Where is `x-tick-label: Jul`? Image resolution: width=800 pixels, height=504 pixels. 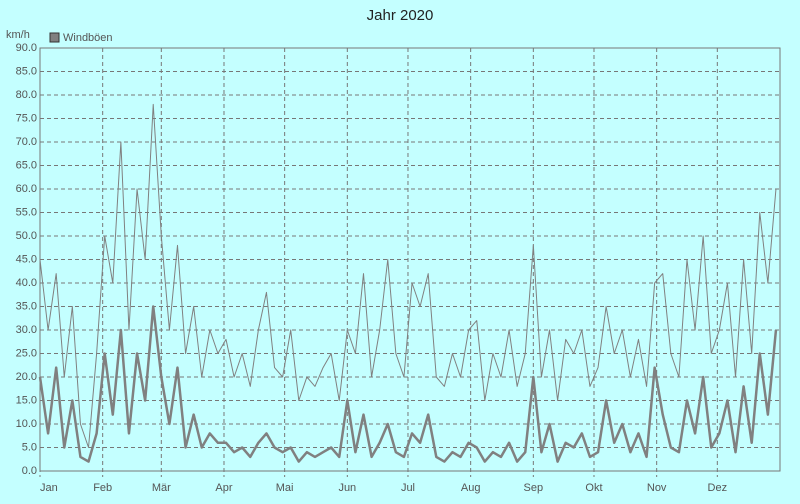
x-tick-label: Jul is located at coordinates (408, 488).